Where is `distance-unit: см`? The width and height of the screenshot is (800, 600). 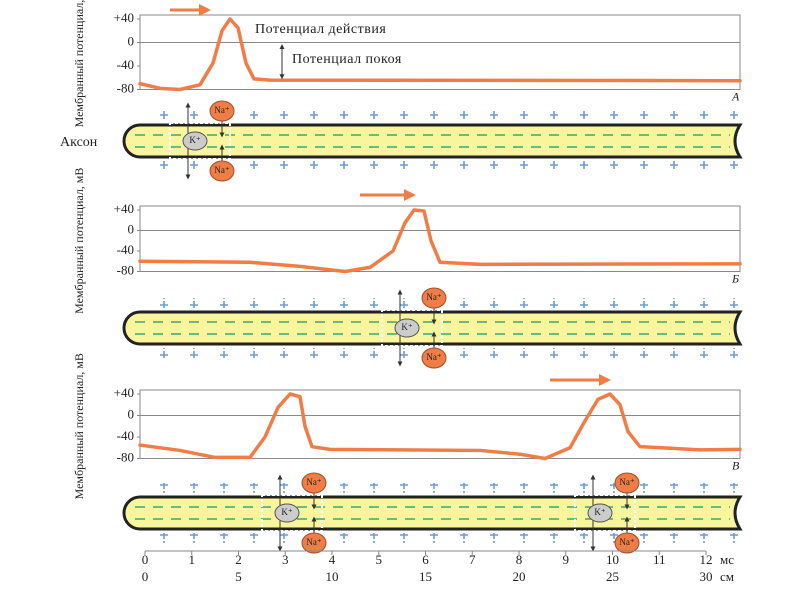 distance-unit: см is located at coordinates (727, 576).